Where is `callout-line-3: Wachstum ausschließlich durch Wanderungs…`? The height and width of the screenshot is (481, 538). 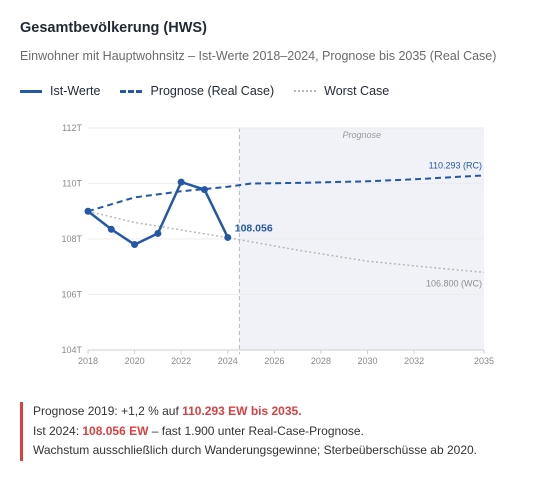 callout-line-3: Wachstum ausschließlich durch Wanderungs… is located at coordinates (255, 450).